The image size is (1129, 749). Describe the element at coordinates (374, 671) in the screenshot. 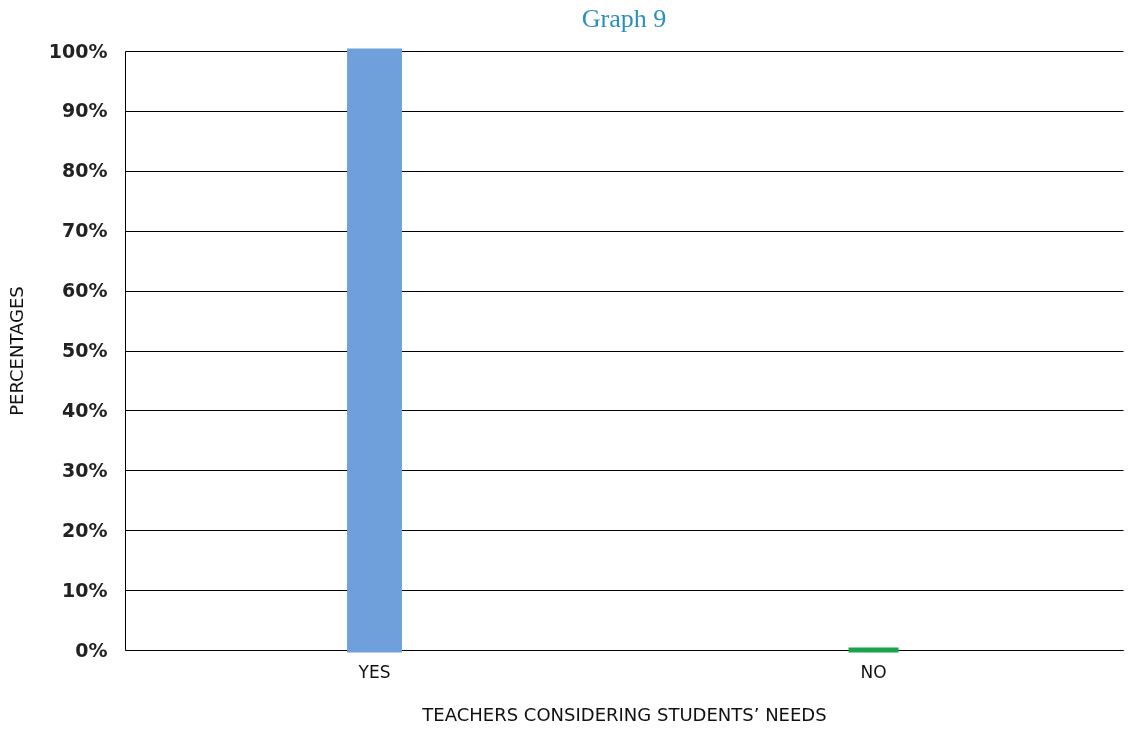

I see `x-tick-label: YES` at that location.